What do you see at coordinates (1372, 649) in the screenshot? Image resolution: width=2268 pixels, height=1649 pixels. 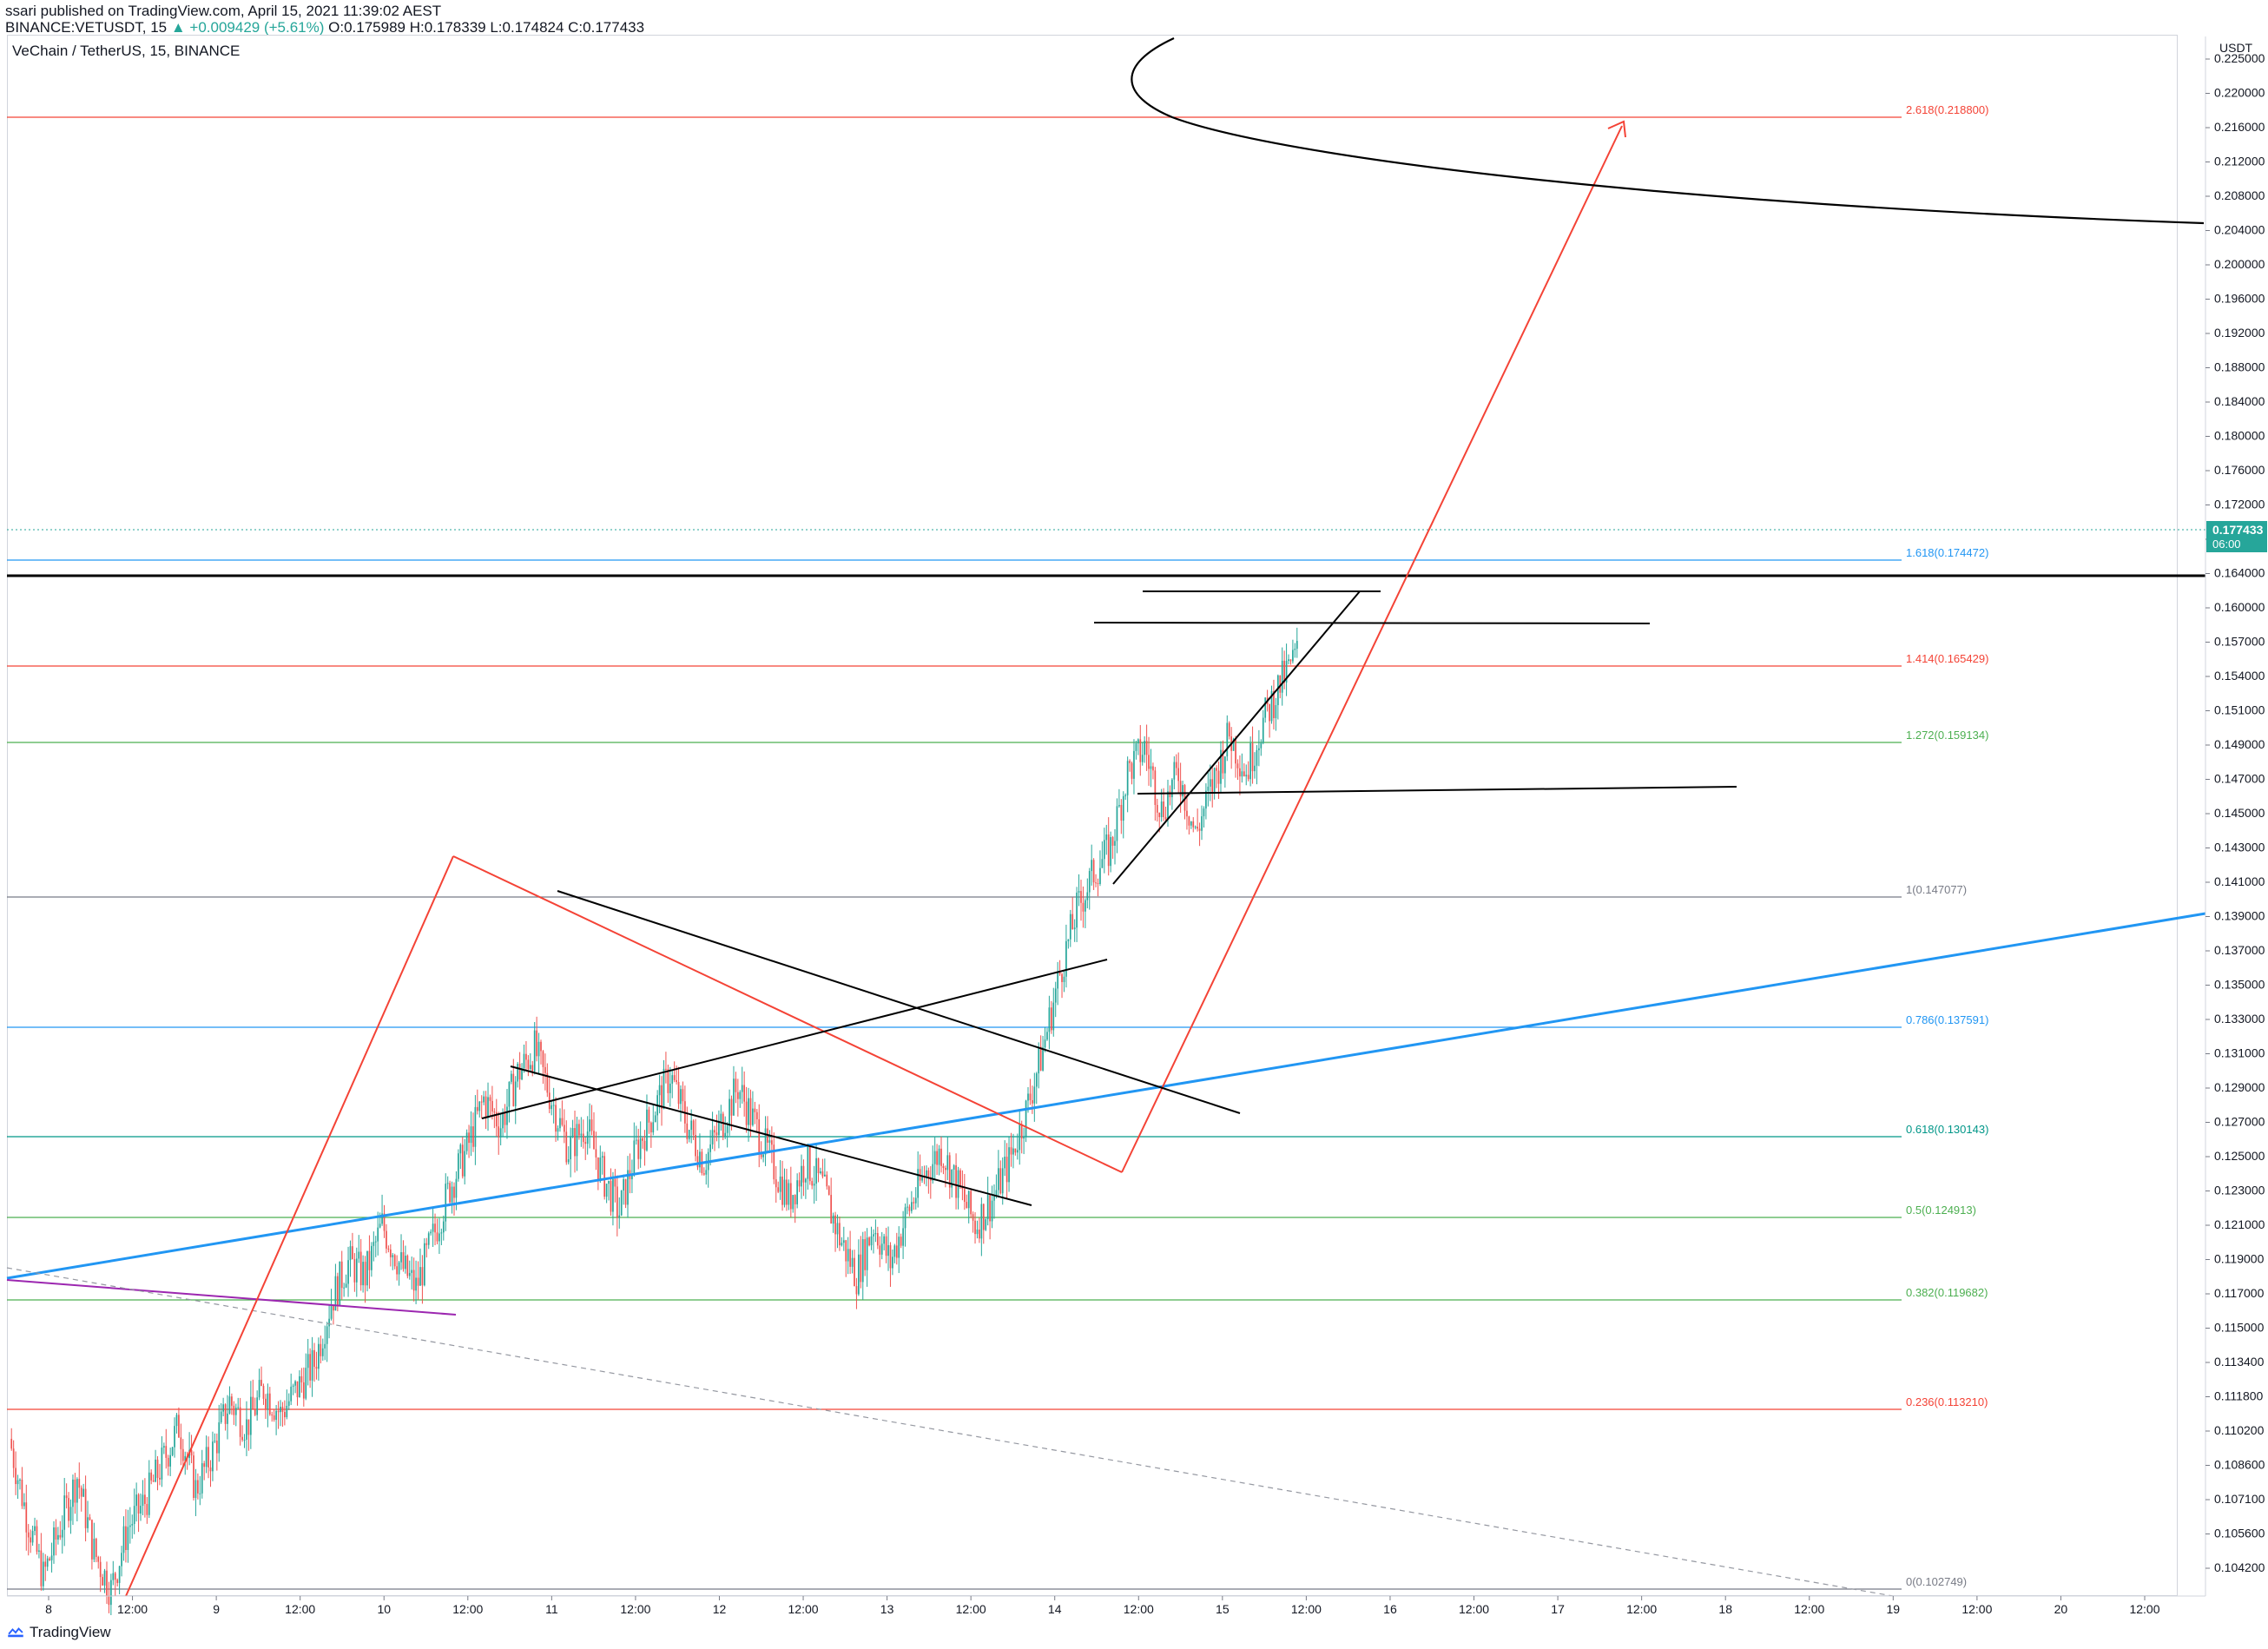 I see `red-projection-line` at bounding box center [1372, 649].